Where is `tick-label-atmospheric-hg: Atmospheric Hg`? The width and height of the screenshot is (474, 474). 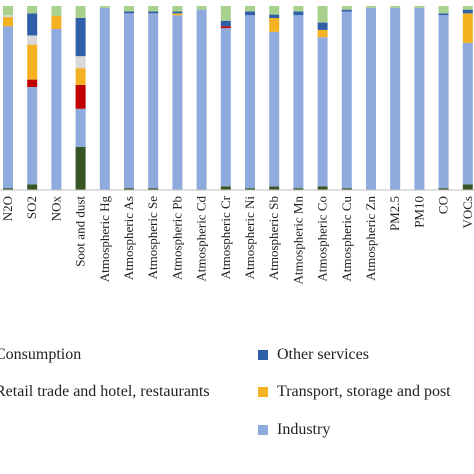
tick-label-atmospheric-hg: Atmospheric Hg is located at coordinates (104, 239).